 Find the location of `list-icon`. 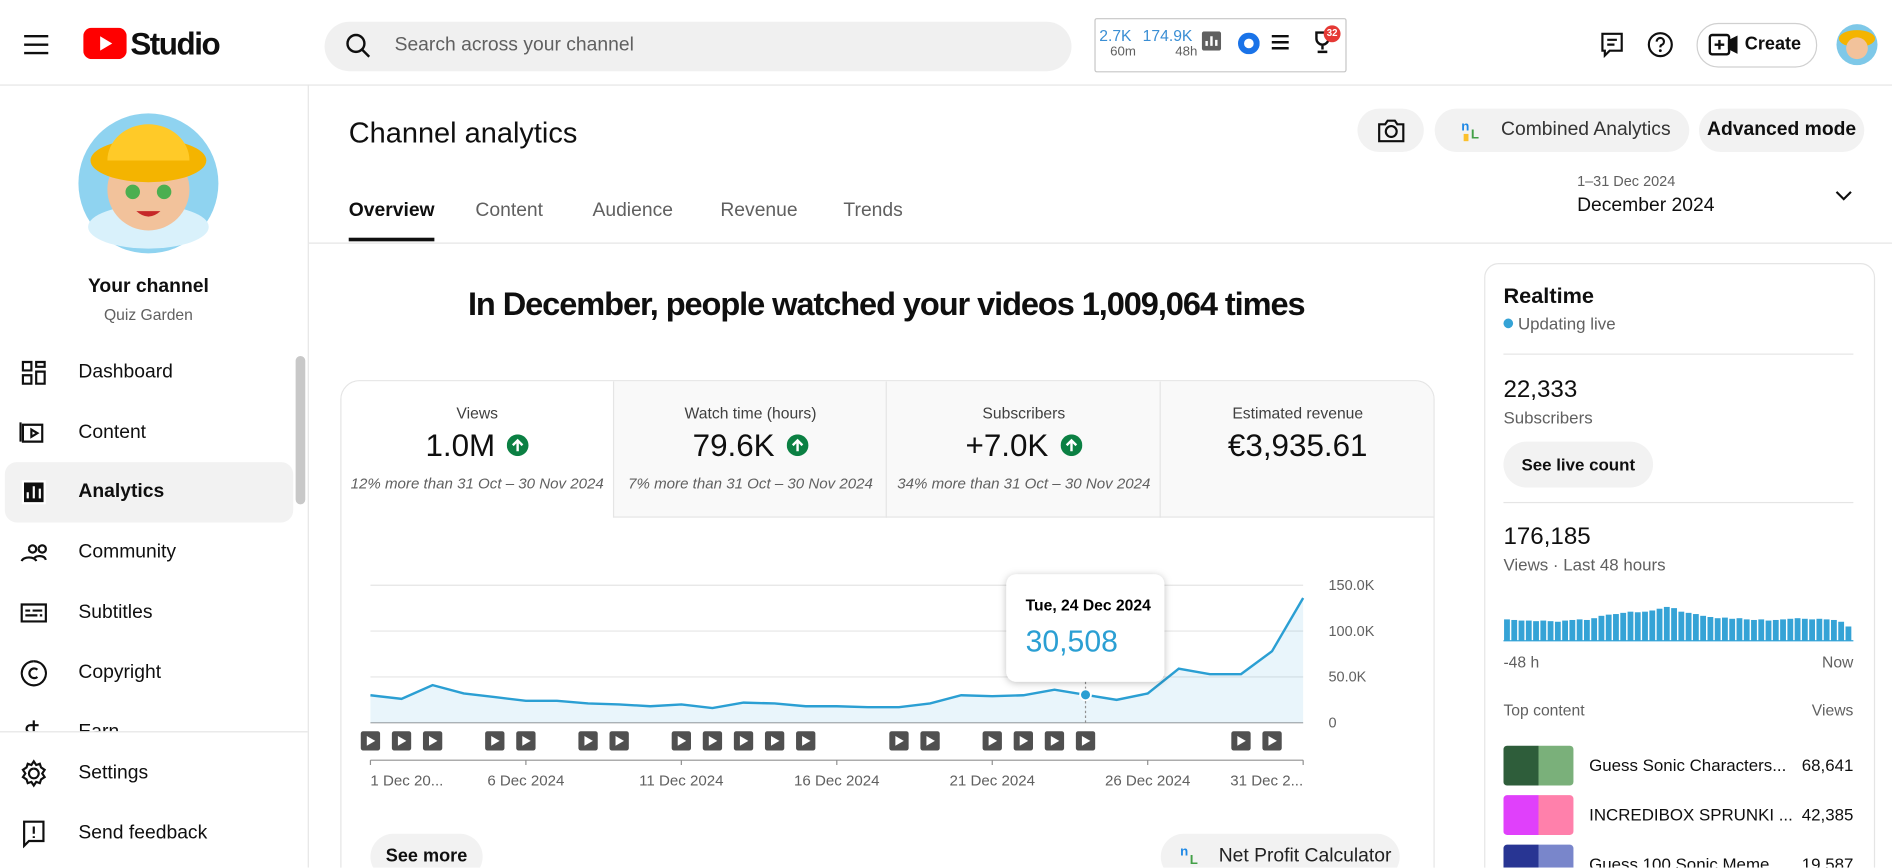

list-icon is located at coordinates (1280, 42).